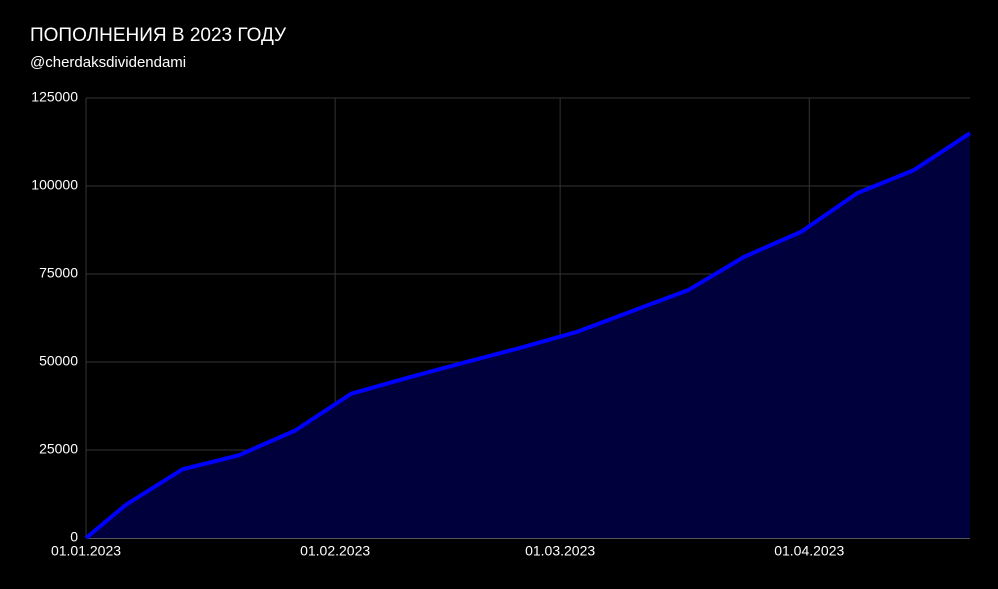 This screenshot has width=998, height=589. I want to click on y-tick-label: 0, so click(74, 537).